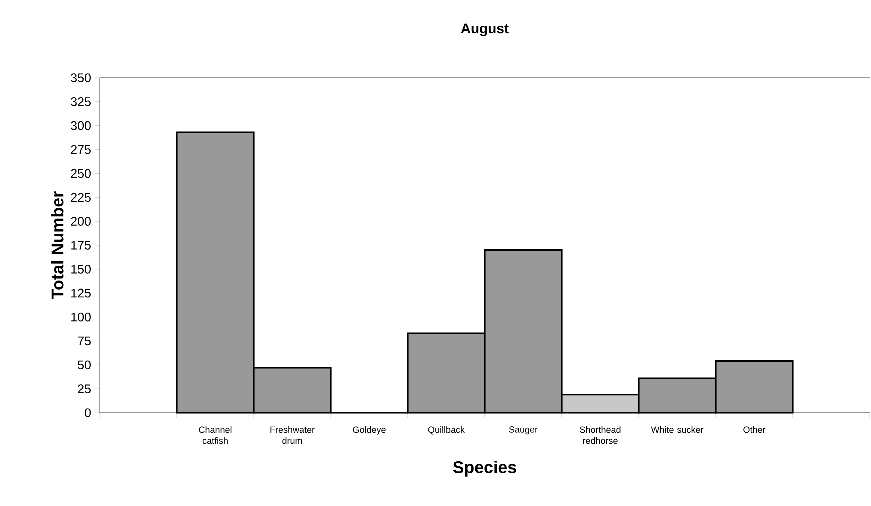 The width and height of the screenshot is (871, 506). I want to click on y-tick-label: 200, so click(81, 221).